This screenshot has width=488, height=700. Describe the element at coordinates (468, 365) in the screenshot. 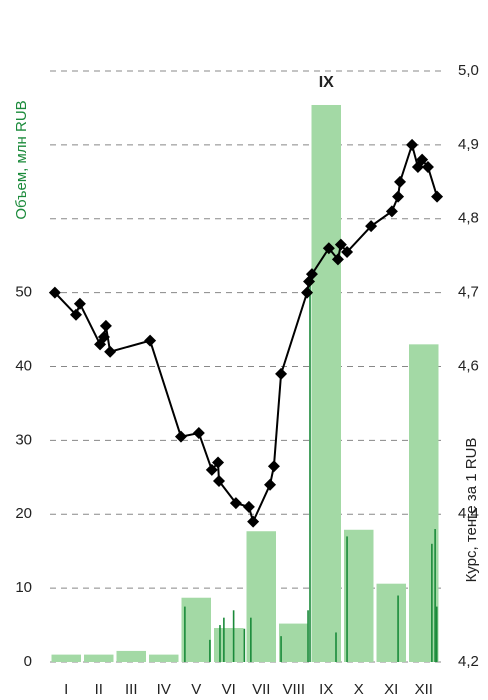

I see `y2-tick-label: 4,6` at that location.